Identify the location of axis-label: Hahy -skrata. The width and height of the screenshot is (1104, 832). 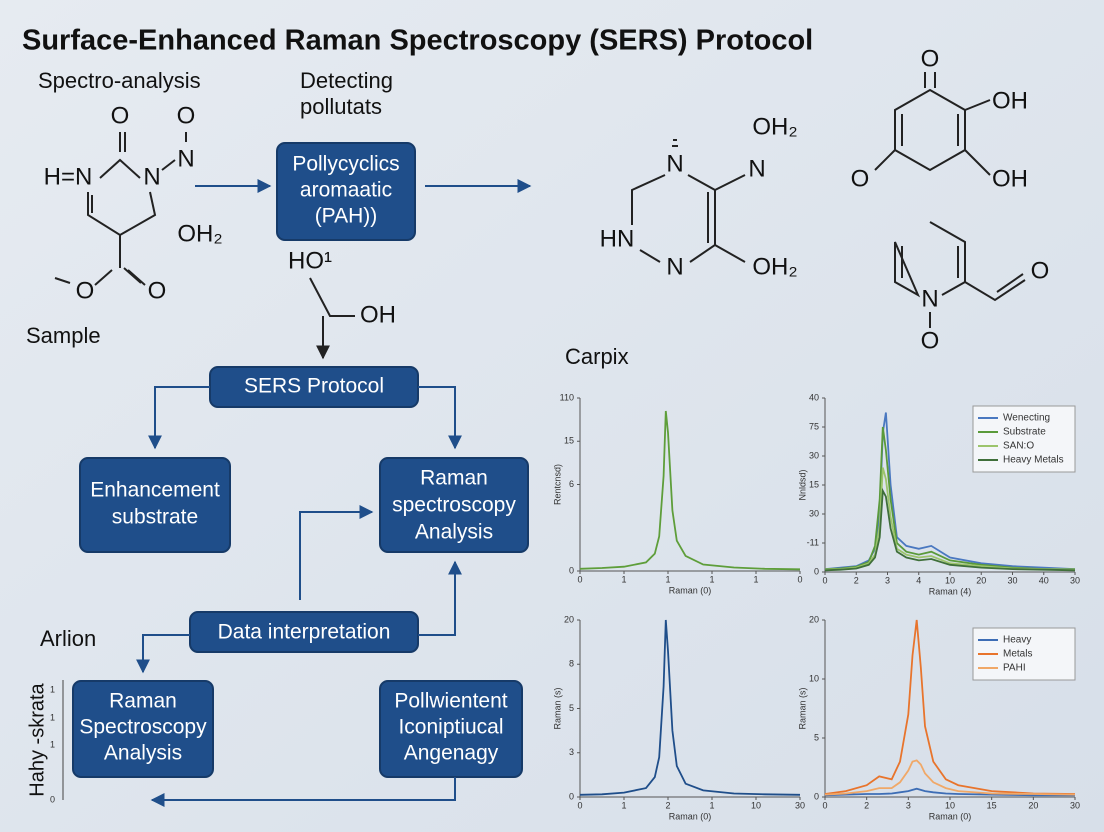
(37, 739).